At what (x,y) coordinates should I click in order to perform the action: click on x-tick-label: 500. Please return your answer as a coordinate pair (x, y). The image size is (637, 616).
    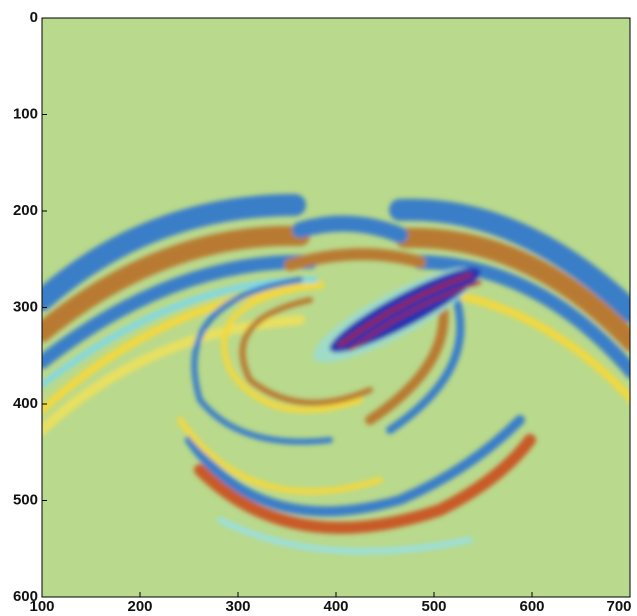
    Looking at the image, I should click on (433, 606).